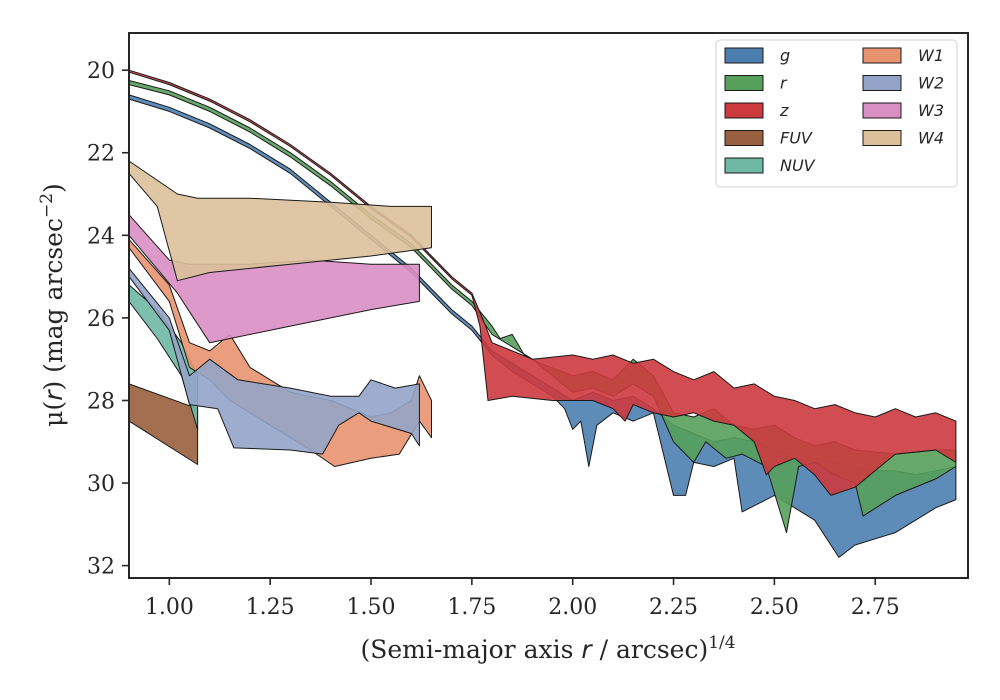 This screenshot has height=700, width=1000. Describe the element at coordinates (471, 607) in the screenshot. I see `x-tick-label: 1.75` at that location.